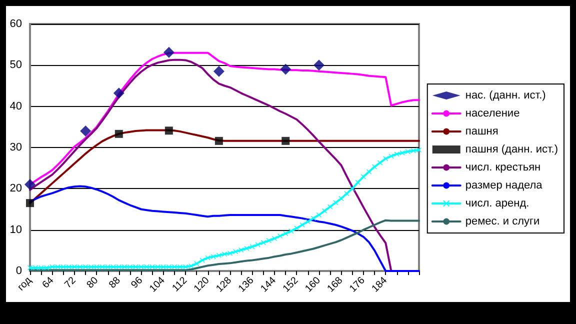 The width and height of the screenshot is (576, 324). What do you see at coordinates (336, 284) in the screenshot?
I see `x-tick-label: 168` at bounding box center [336, 284].